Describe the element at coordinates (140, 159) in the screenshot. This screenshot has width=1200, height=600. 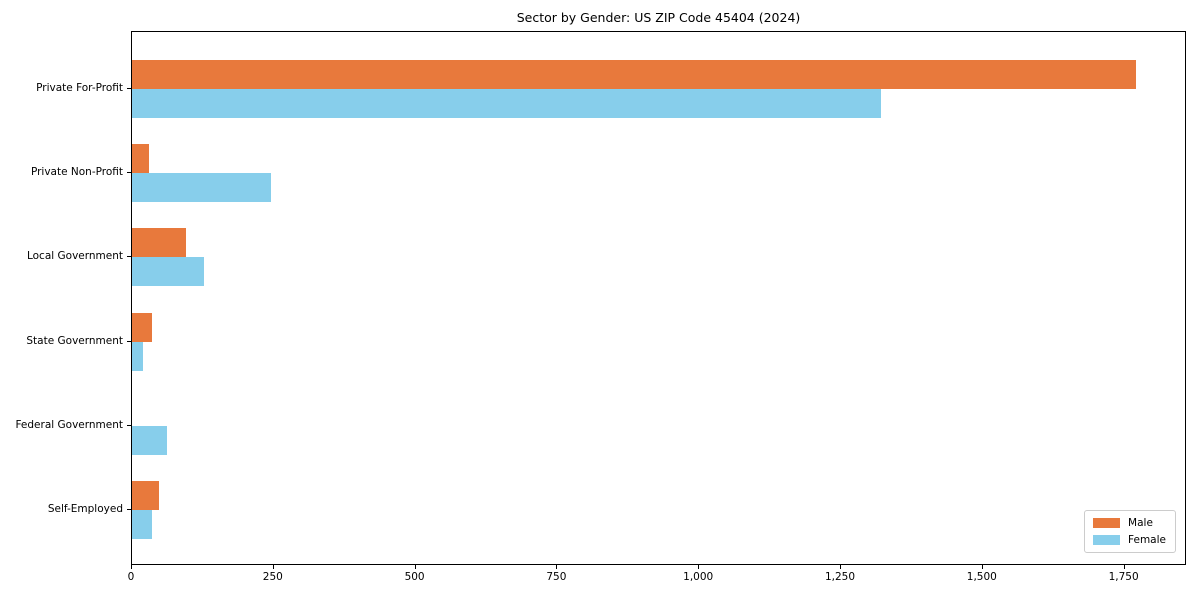
I see `bar-male-private-non-profit` at that location.